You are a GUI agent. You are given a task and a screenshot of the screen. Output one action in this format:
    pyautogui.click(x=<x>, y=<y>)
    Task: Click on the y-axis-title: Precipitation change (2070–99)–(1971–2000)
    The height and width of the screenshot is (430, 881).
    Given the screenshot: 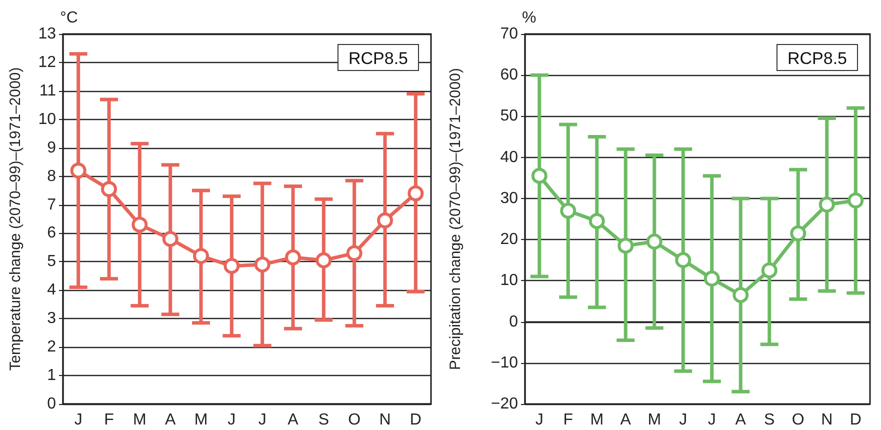 What is the action you would take?
    pyautogui.click(x=455, y=219)
    